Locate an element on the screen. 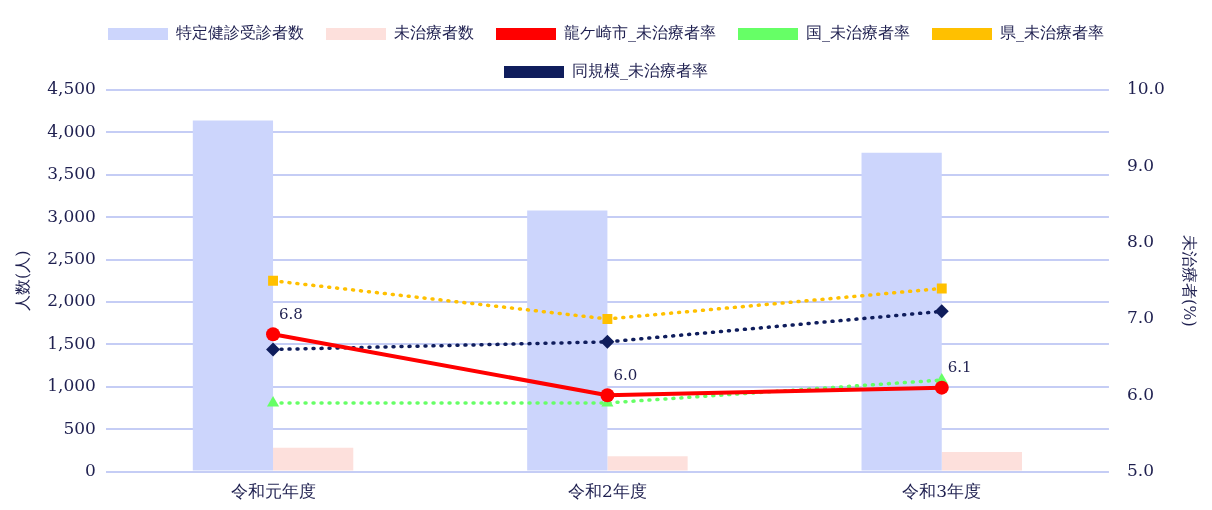 This screenshot has height=510, width=1212. y-tick-label: 4,000 is located at coordinates (71, 130).